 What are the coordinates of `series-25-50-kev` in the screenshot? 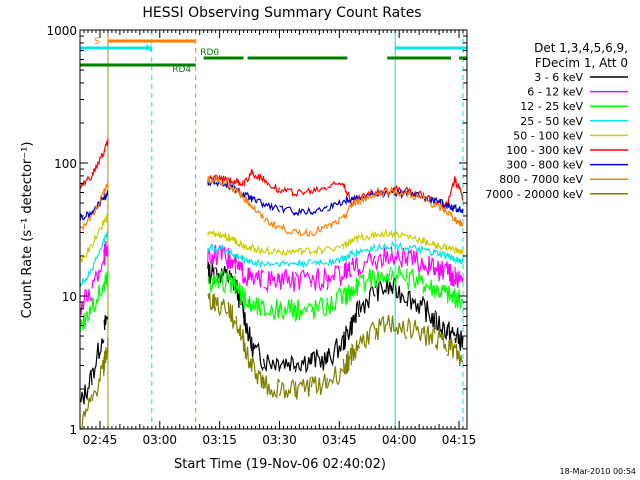 It's located at (271, 259).